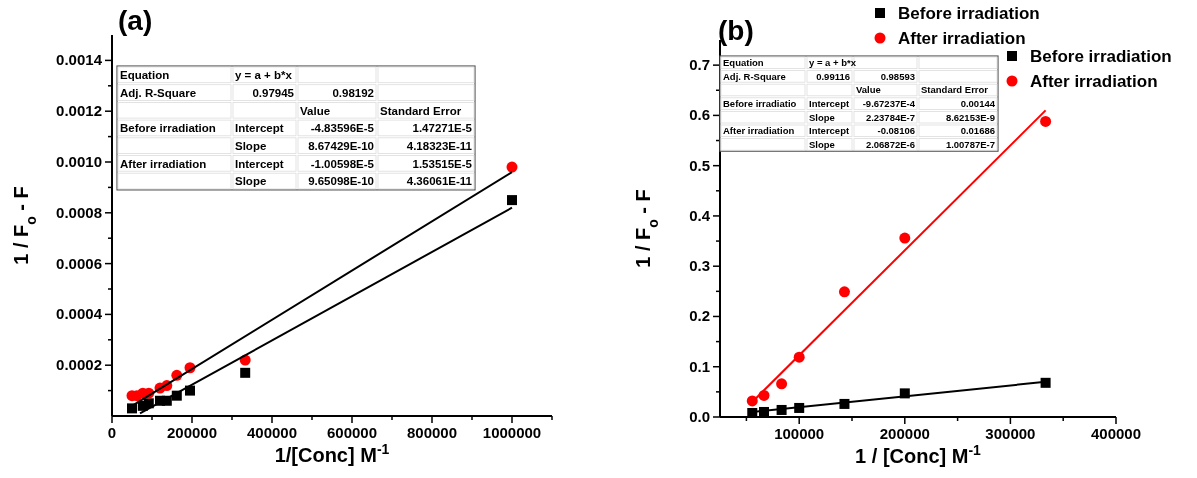 The width and height of the screenshot is (1197, 478). Describe the element at coordinates (79, 263) in the screenshot. I see `y-tick-label: 0.0006` at that location.